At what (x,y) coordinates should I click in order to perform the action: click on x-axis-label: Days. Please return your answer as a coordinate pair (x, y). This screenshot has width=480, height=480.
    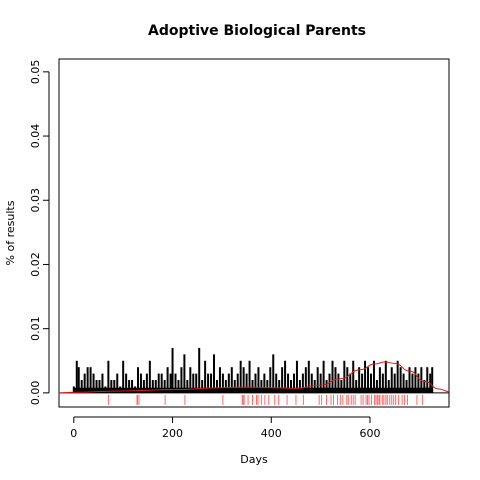
    Looking at the image, I should click on (254, 459).